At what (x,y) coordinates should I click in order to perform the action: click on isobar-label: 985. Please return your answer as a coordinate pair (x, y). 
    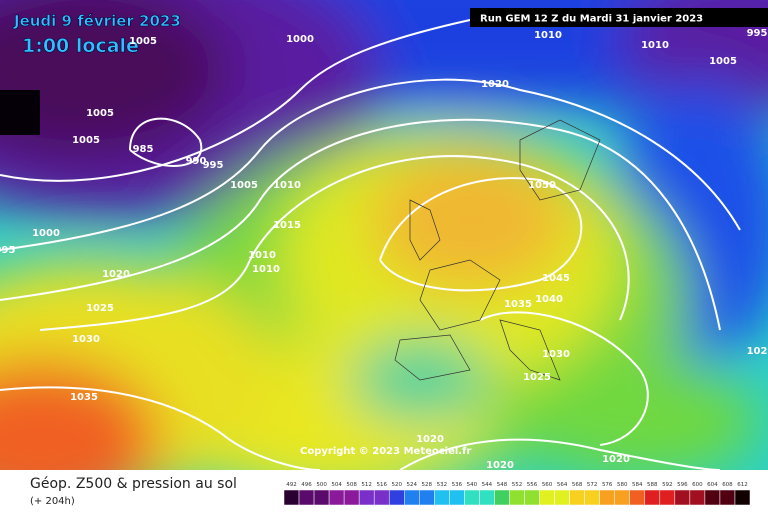
    Looking at the image, I should click on (143, 149).